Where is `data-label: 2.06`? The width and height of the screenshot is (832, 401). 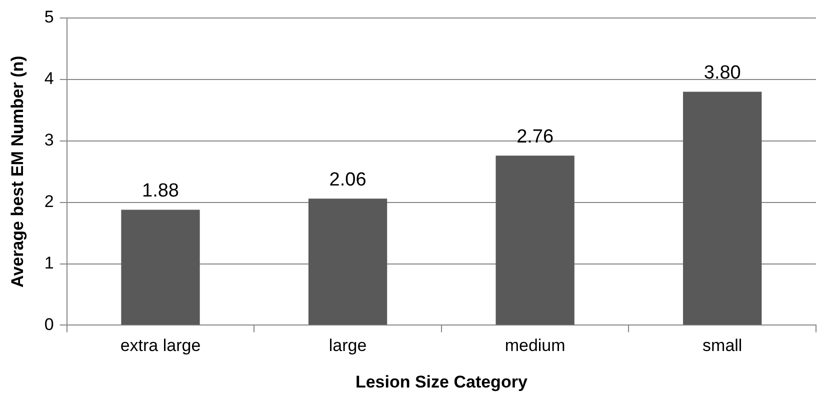 data-label: 2.06 is located at coordinates (347, 179).